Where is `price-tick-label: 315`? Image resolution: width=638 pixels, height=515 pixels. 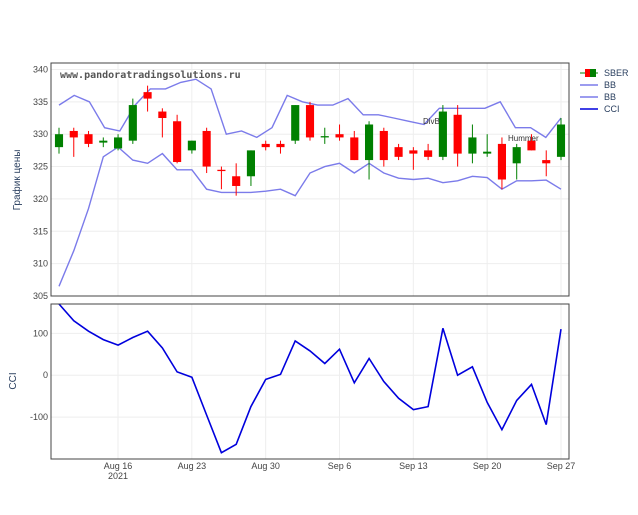 price-tick-label: 315 is located at coordinates (40, 231).